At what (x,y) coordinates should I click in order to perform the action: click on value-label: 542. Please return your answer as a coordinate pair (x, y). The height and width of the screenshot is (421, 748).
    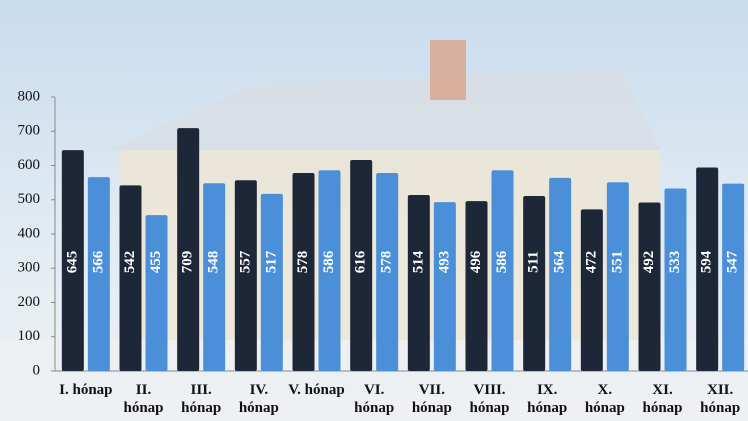
    Looking at the image, I should click on (130, 262).